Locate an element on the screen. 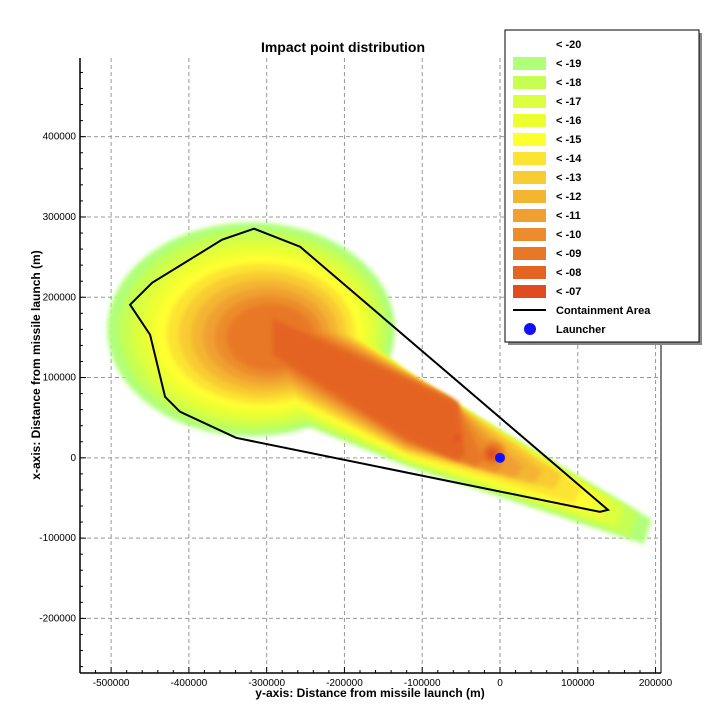  legend-label: Launcher is located at coordinates (581, 330).